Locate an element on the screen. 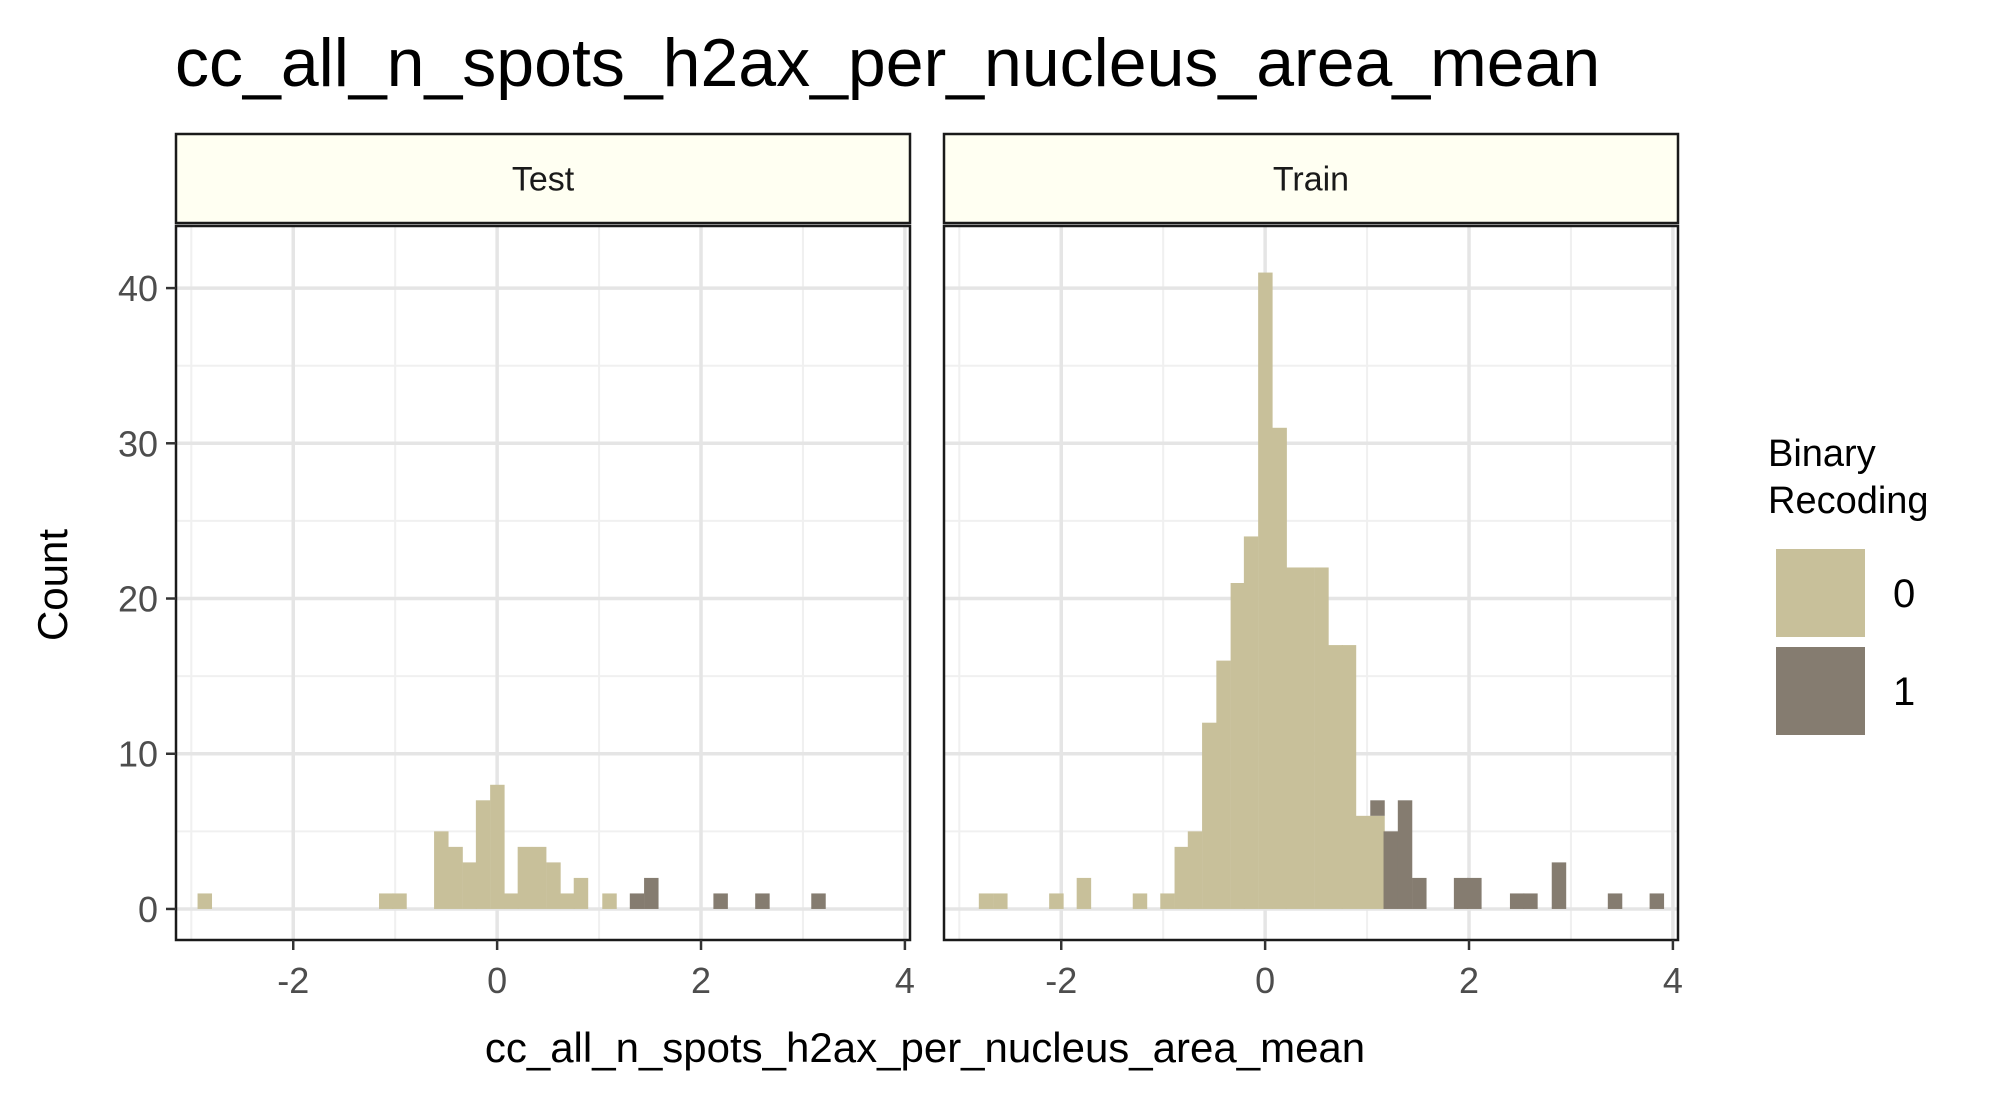 The image size is (2000, 1100). strip-label: Test is located at coordinates (543, 180).